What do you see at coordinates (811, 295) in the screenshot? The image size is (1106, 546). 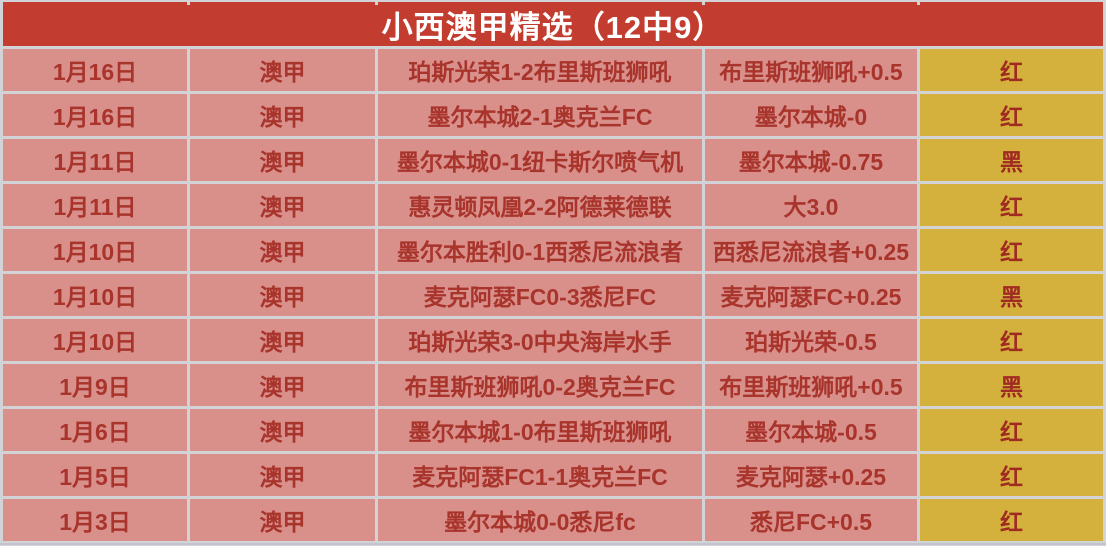 I see `cell-handicap: 麦克阿瑟FC+0.25` at bounding box center [811, 295].